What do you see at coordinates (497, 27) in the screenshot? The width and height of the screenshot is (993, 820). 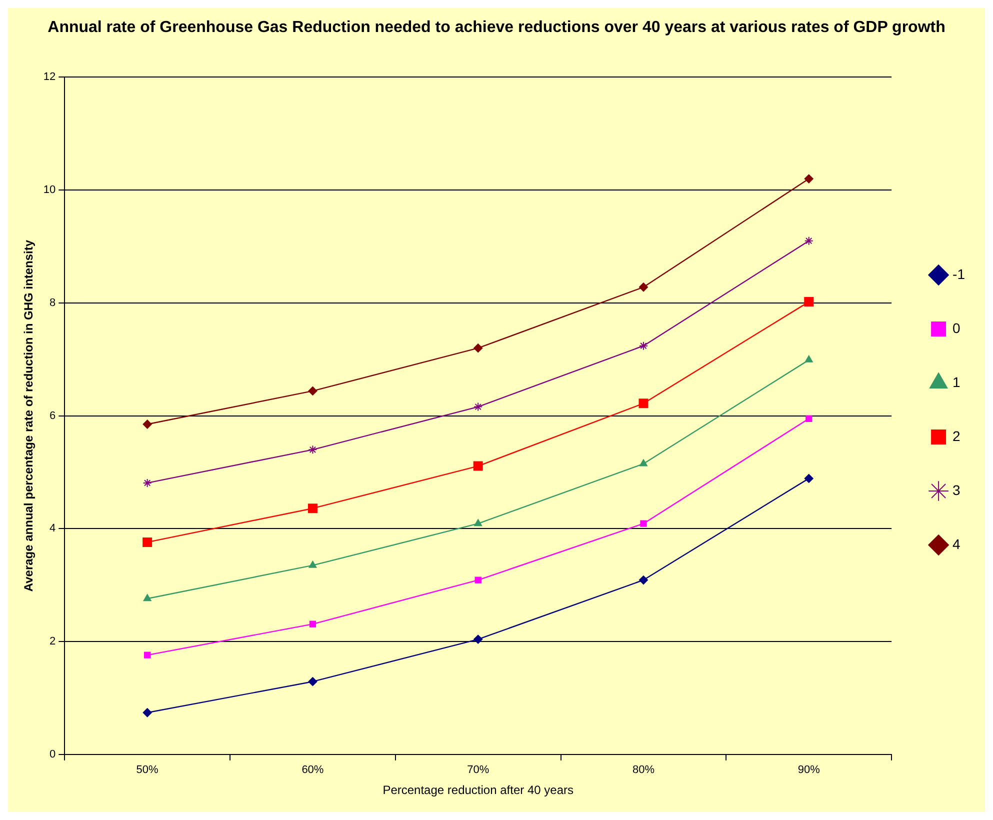 I see `chart-title: Annual rate of Greenhouse Gas Reduction needed to achieve reductions over 40 years at various rates of GDP growth` at bounding box center [497, 27].